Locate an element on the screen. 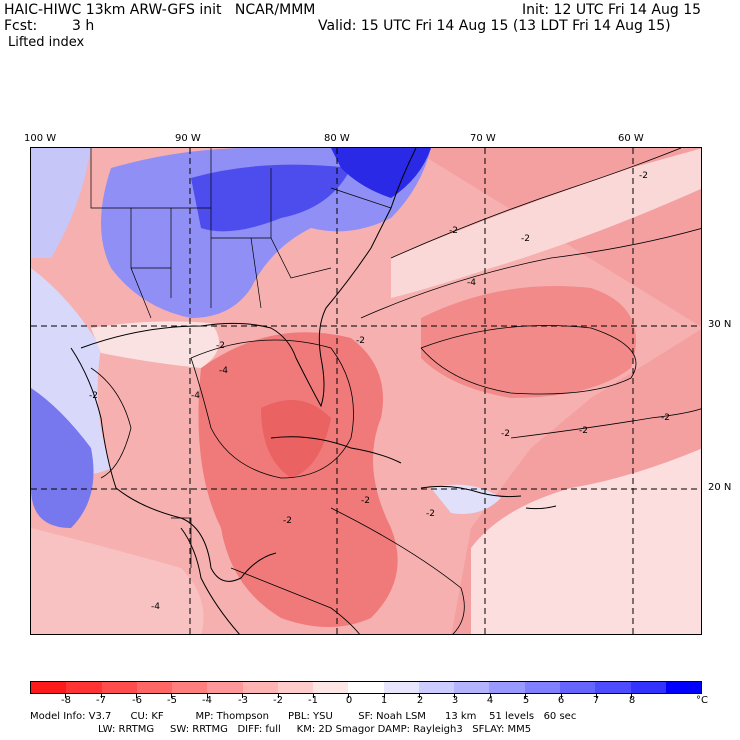 The height and width of the screenshot is (740, 740). red-core-inner is located at coordinates (296, 439).